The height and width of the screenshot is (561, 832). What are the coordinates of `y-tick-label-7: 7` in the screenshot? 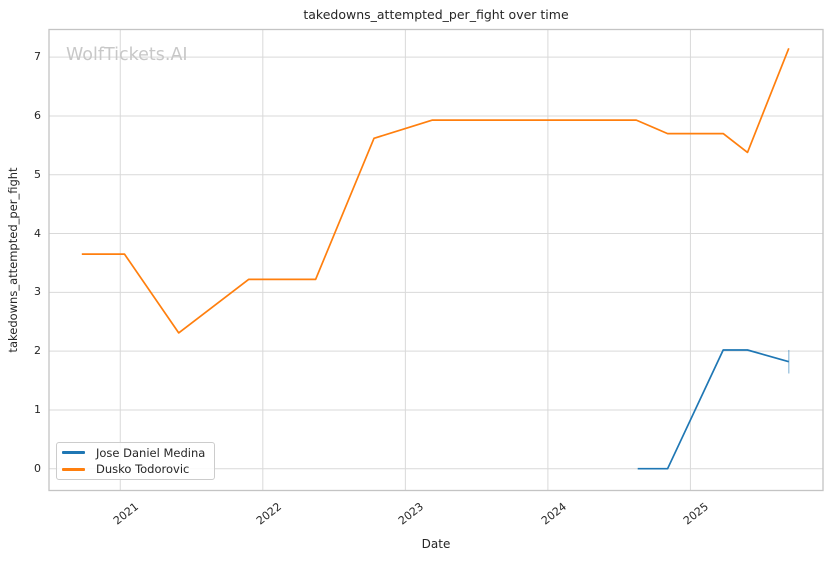 It's located at (37, 57).